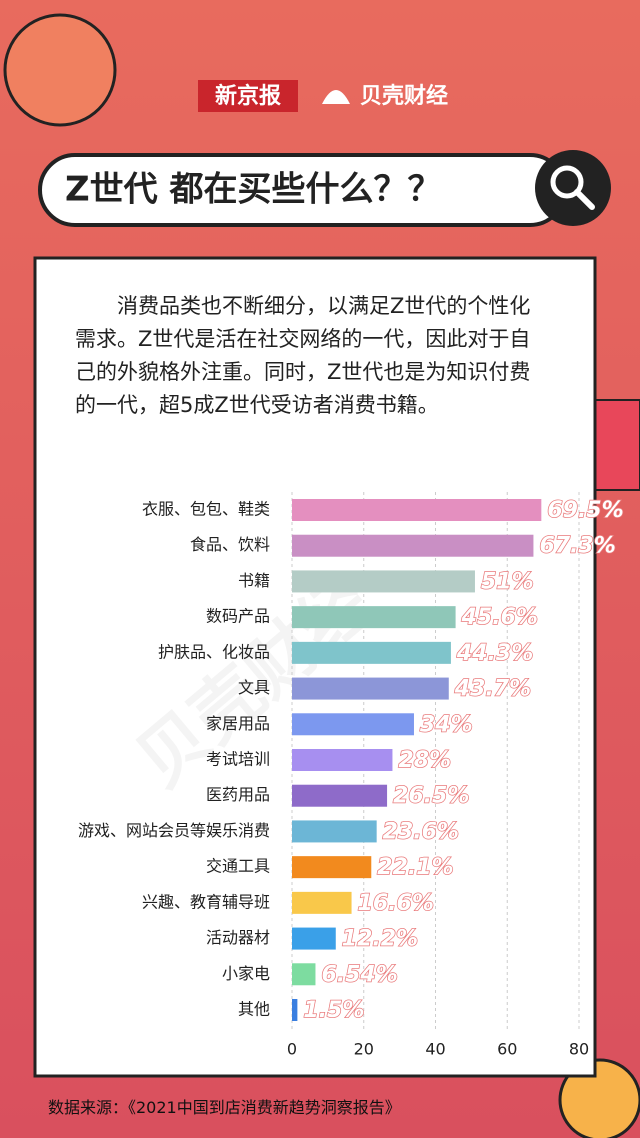  Describe the element at coordinates (492, 689) in the screenshot. I see `value-label: 43.7%` at that location.